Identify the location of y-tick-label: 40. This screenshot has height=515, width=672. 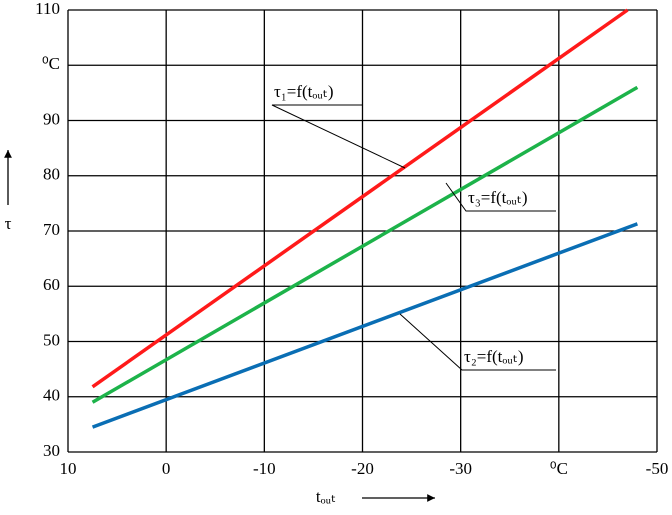
(51, 395).